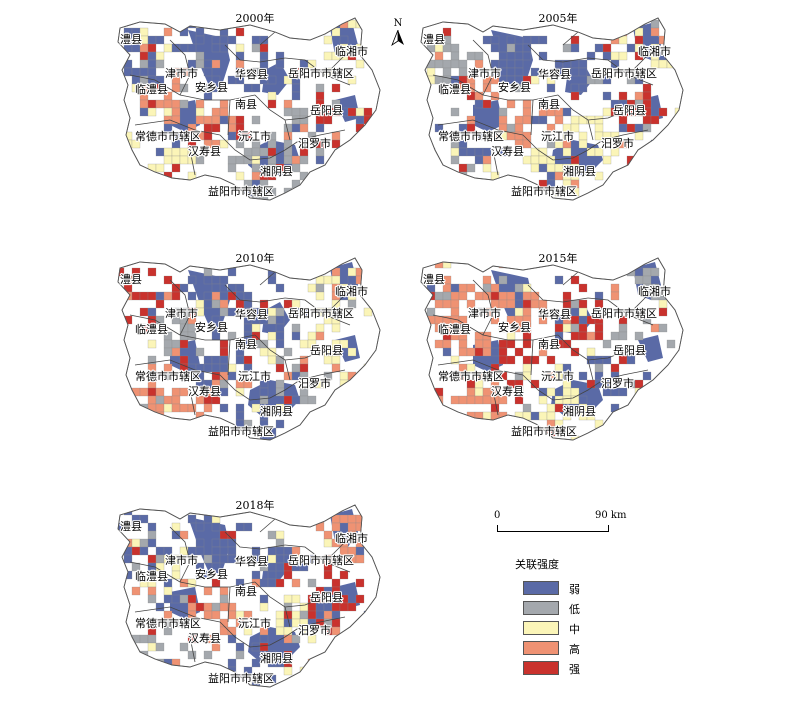 The image size is (800, 719). What do you see at coordinates (351, 51) in the screenshot?
I see `place-label-linxiang: 临湘市` at bounding box center [351, 51].